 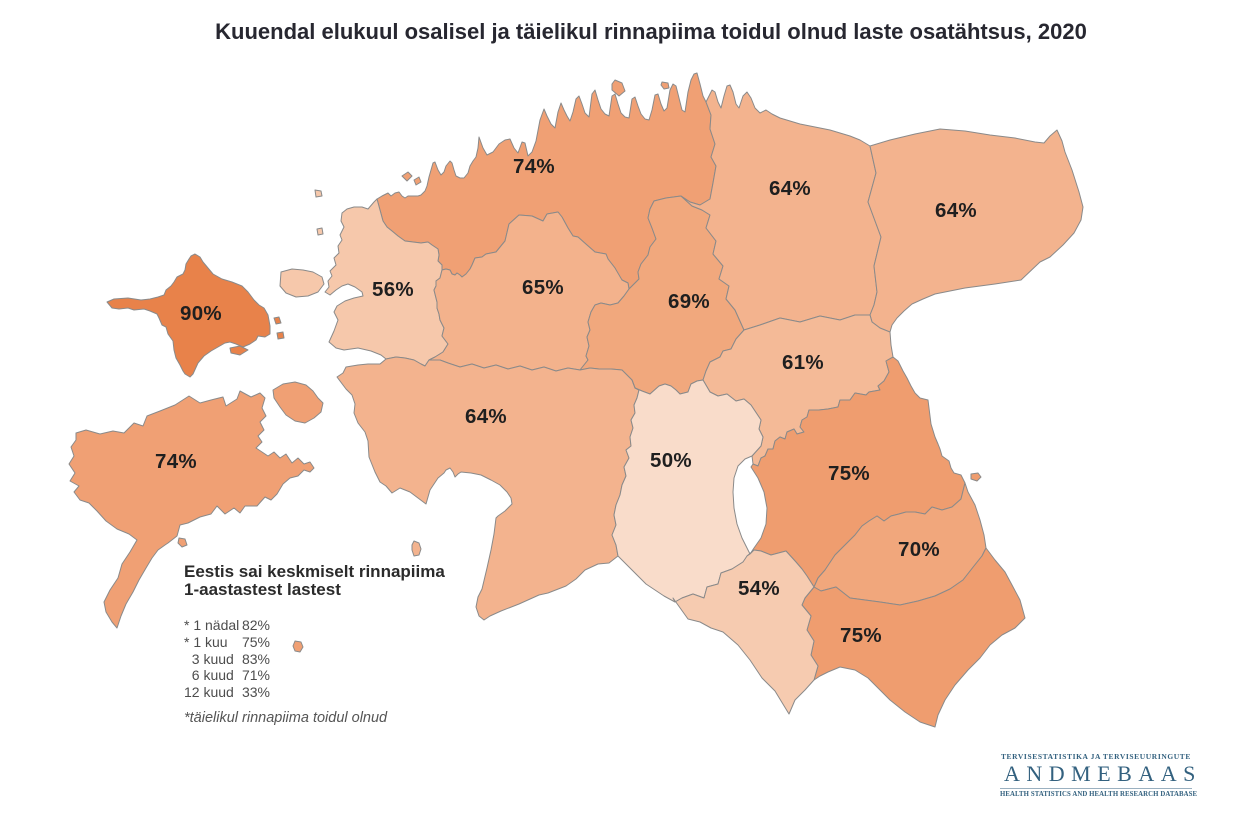 What do you see at coordinates (759, 588) in the screenshot?
I see `svg-text: 54%` at bounding box center [759, 588].